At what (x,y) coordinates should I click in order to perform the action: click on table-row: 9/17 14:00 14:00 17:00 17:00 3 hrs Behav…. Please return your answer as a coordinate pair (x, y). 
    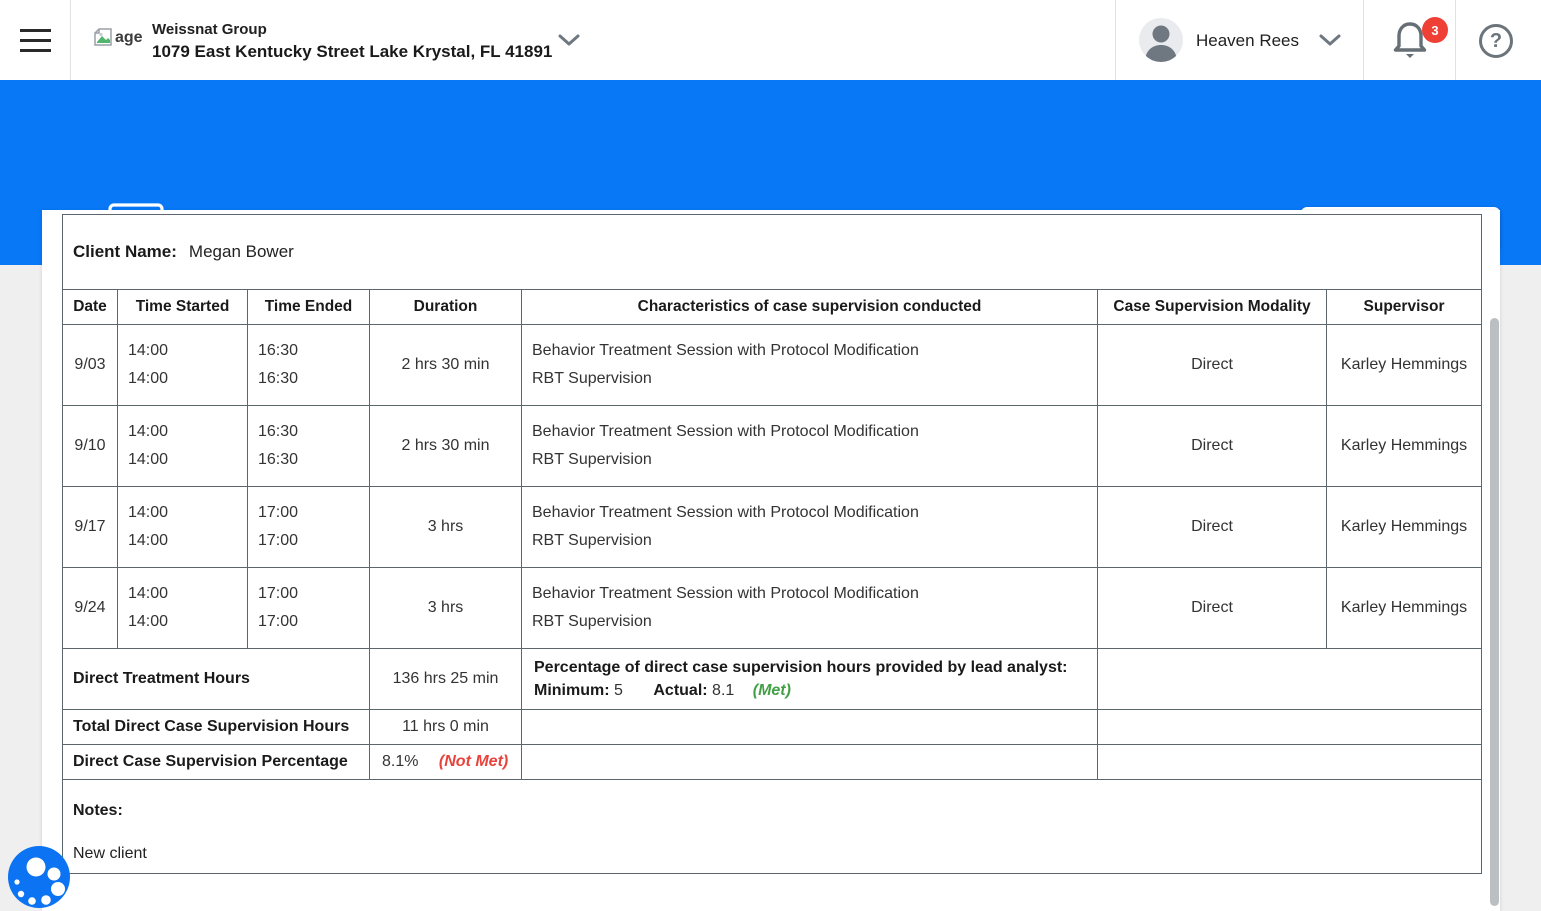
    Looking at the image, I should click on (772, 527).